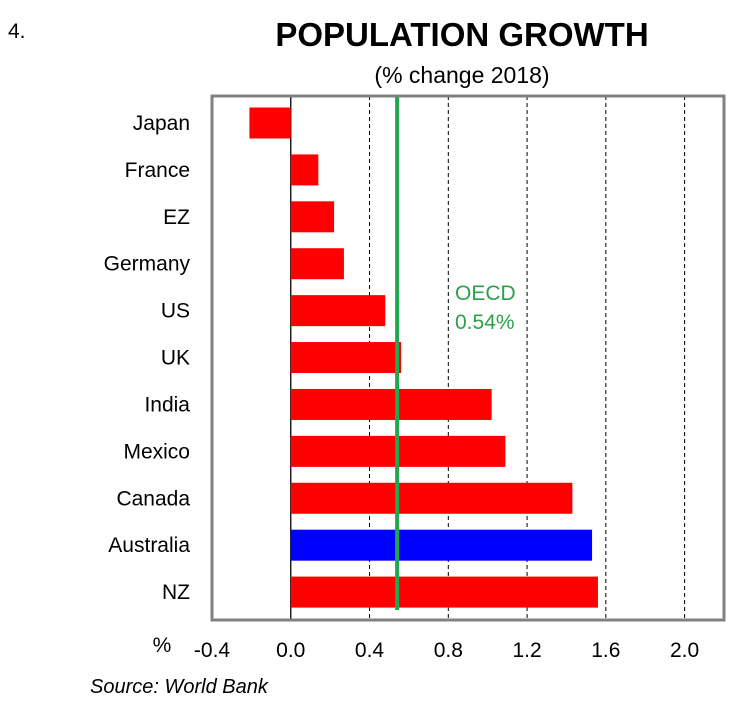 Image resolution: width=741 pixels, height=708 pixels. Describe the element at coordinates (684, 650) in the screenshot. I see `x-tick-label: 2.0` at that location.